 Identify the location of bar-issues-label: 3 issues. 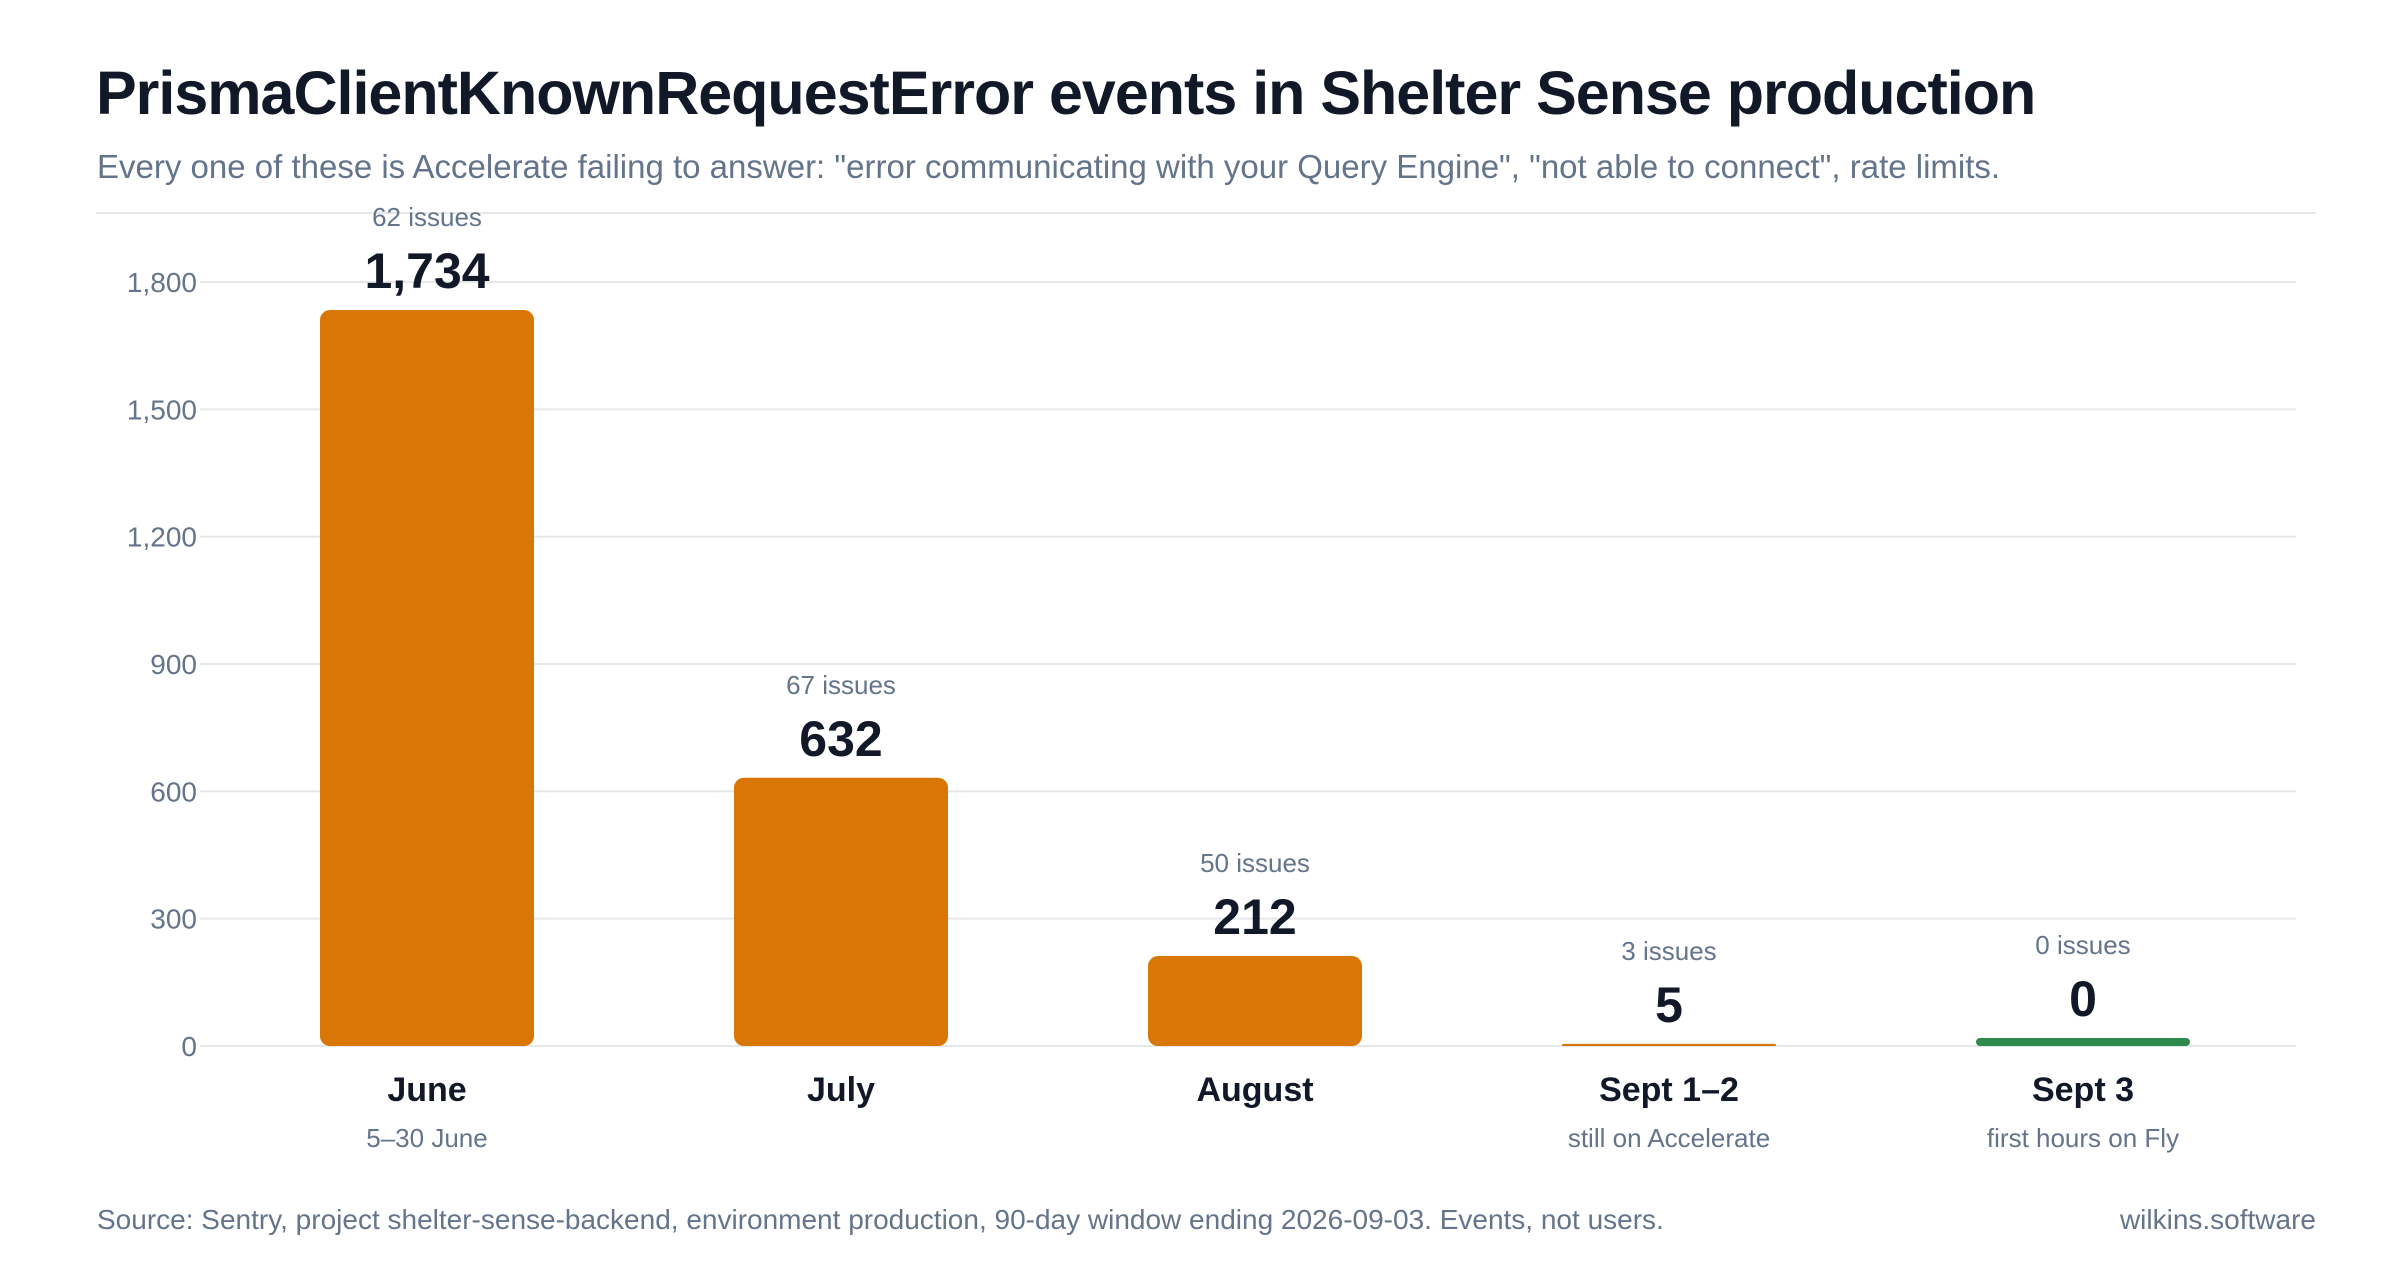
(1668, 951).